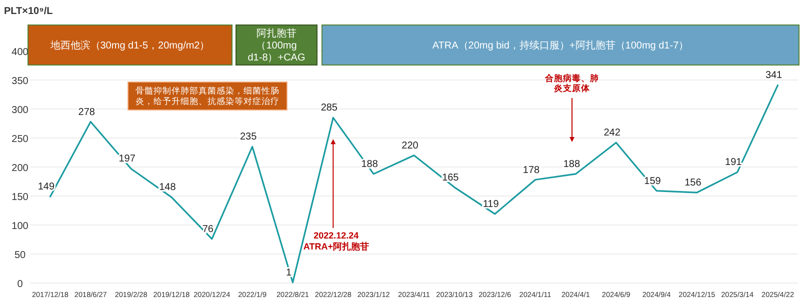 Image resolution: width=802 pixels, height=301 pixels. Describe the element at coordinates (129, 46) in the screenshot. I see `annotation: 地西他滨（30mg d1-5，20mg/m2）` at that location.